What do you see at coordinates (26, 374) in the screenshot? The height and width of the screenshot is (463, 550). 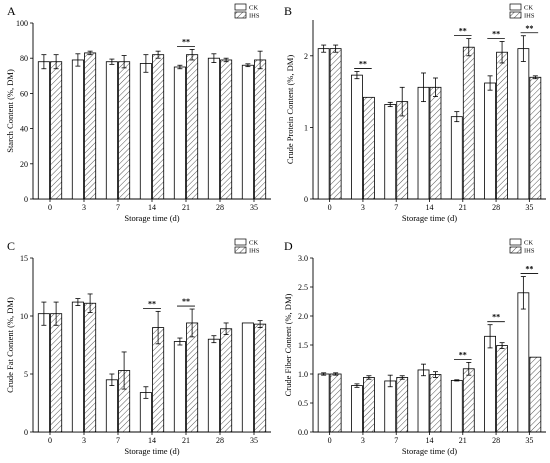 I see `y-tick-label: 5` at bounding box center [26, 374].